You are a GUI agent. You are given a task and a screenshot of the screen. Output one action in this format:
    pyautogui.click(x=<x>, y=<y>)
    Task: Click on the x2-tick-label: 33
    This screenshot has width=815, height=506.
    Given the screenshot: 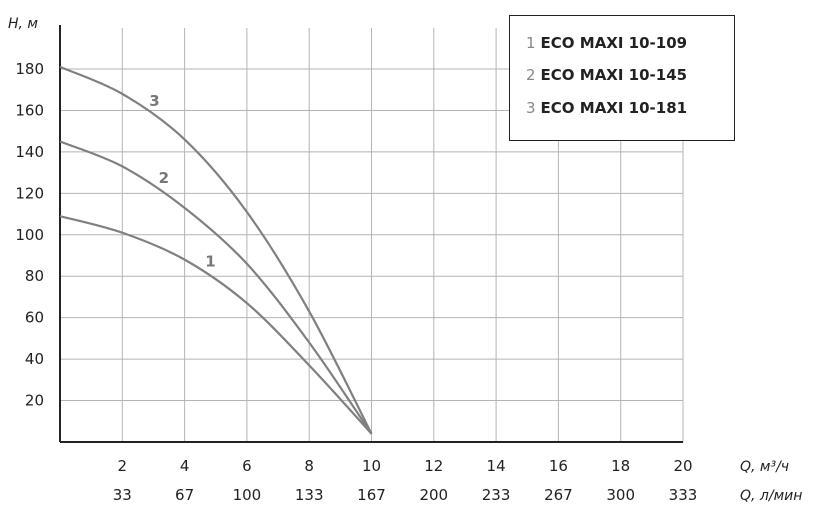 What is the action you would take?
    pyautogui.click(x=122, y=495)
    